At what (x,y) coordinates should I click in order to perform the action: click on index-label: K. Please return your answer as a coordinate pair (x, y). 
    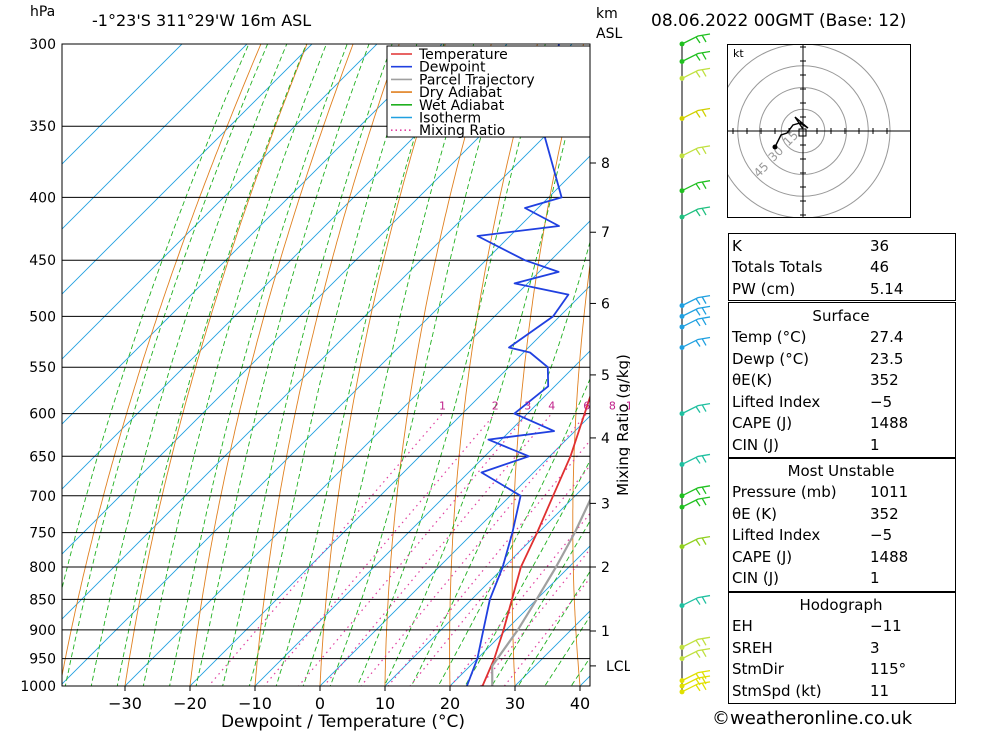
    Looking at the image, I should click on (737, 245).